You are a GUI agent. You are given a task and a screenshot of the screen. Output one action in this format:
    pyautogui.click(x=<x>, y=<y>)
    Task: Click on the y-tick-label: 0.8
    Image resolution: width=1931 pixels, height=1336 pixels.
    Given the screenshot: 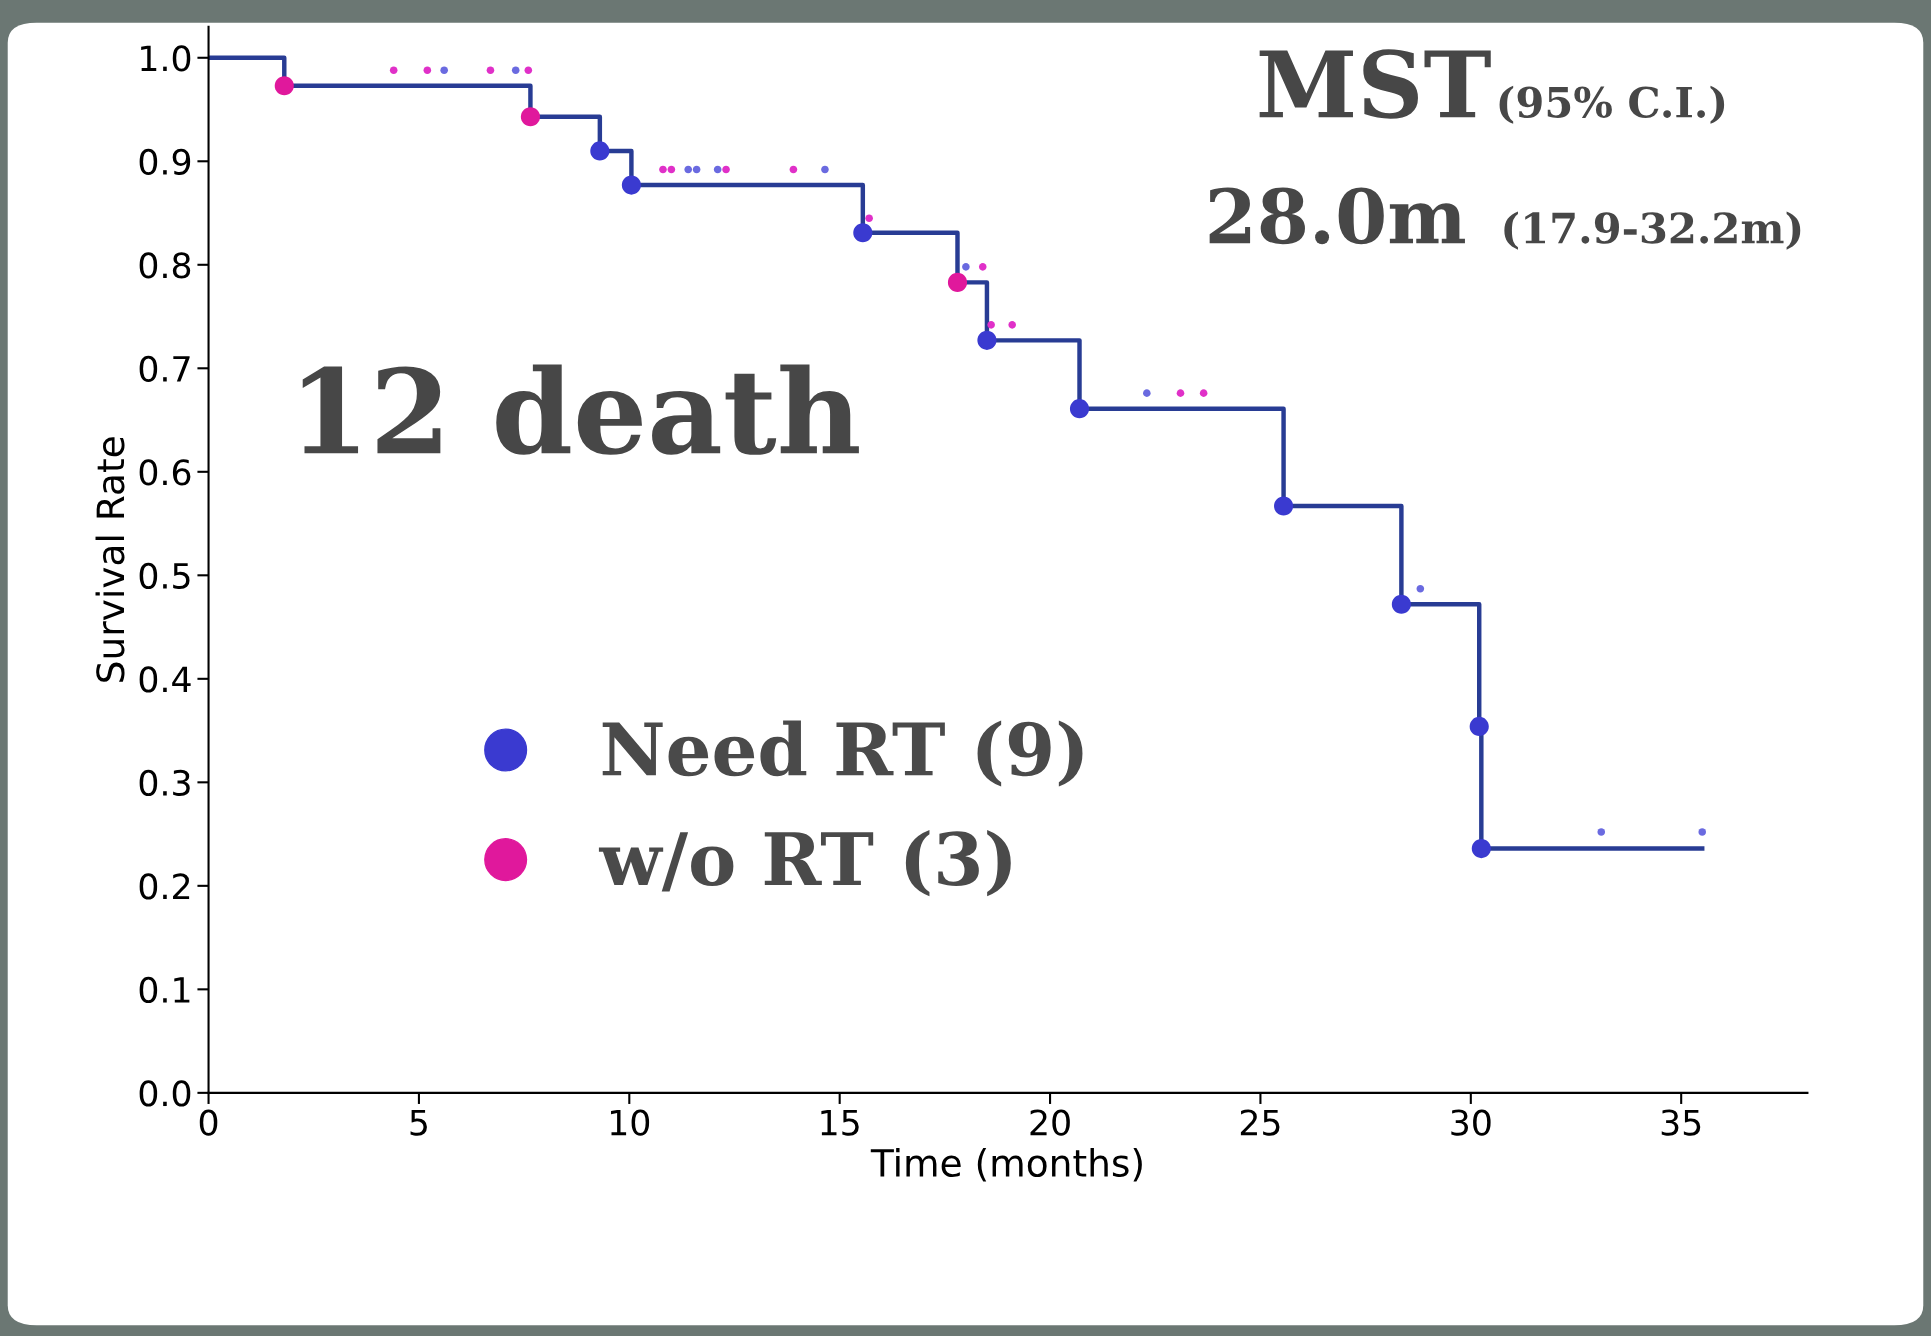 What is the action you would take?
    pyautogui.click(x=165, y=265)
    